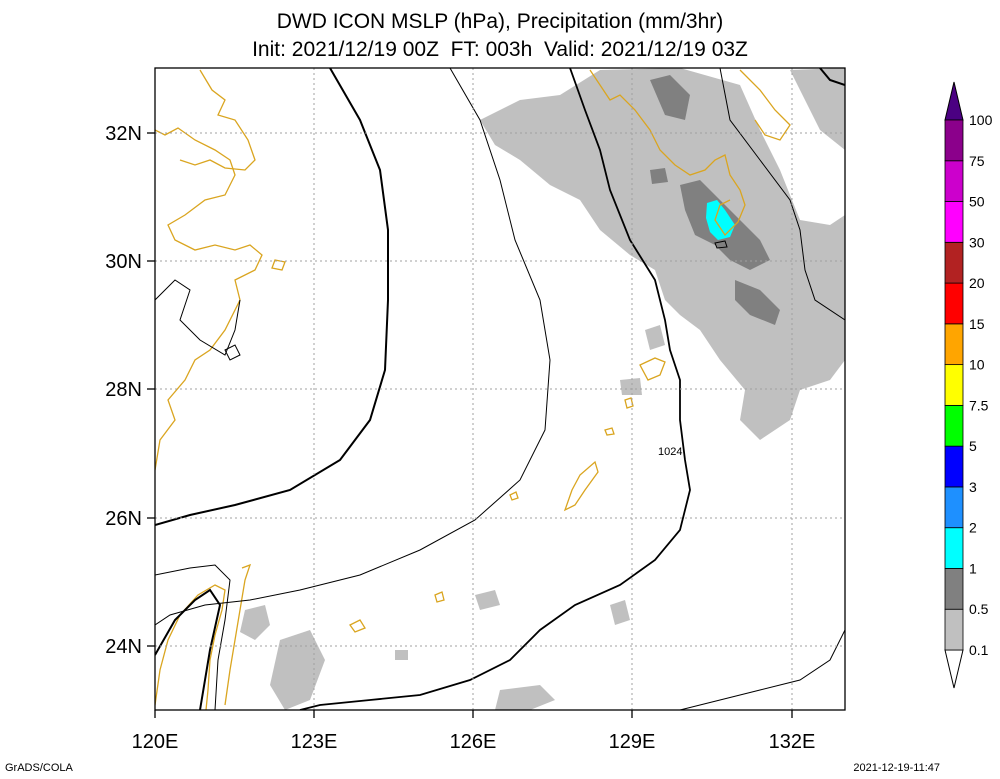  What do you see at coordinates (721, 244) in the screenshot?
I see `isobar-closed-kyushu` at bounding box center [721, 244].